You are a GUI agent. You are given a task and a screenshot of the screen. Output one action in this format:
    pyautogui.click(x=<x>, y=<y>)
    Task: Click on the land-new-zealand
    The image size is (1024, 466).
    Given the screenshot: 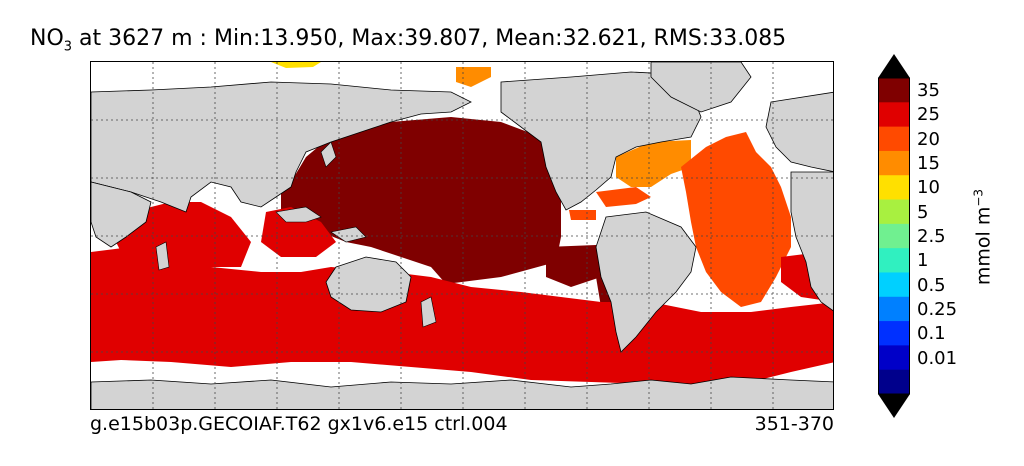 What is the action you would take?
    pyautogui.click(x=428, y=312)
    